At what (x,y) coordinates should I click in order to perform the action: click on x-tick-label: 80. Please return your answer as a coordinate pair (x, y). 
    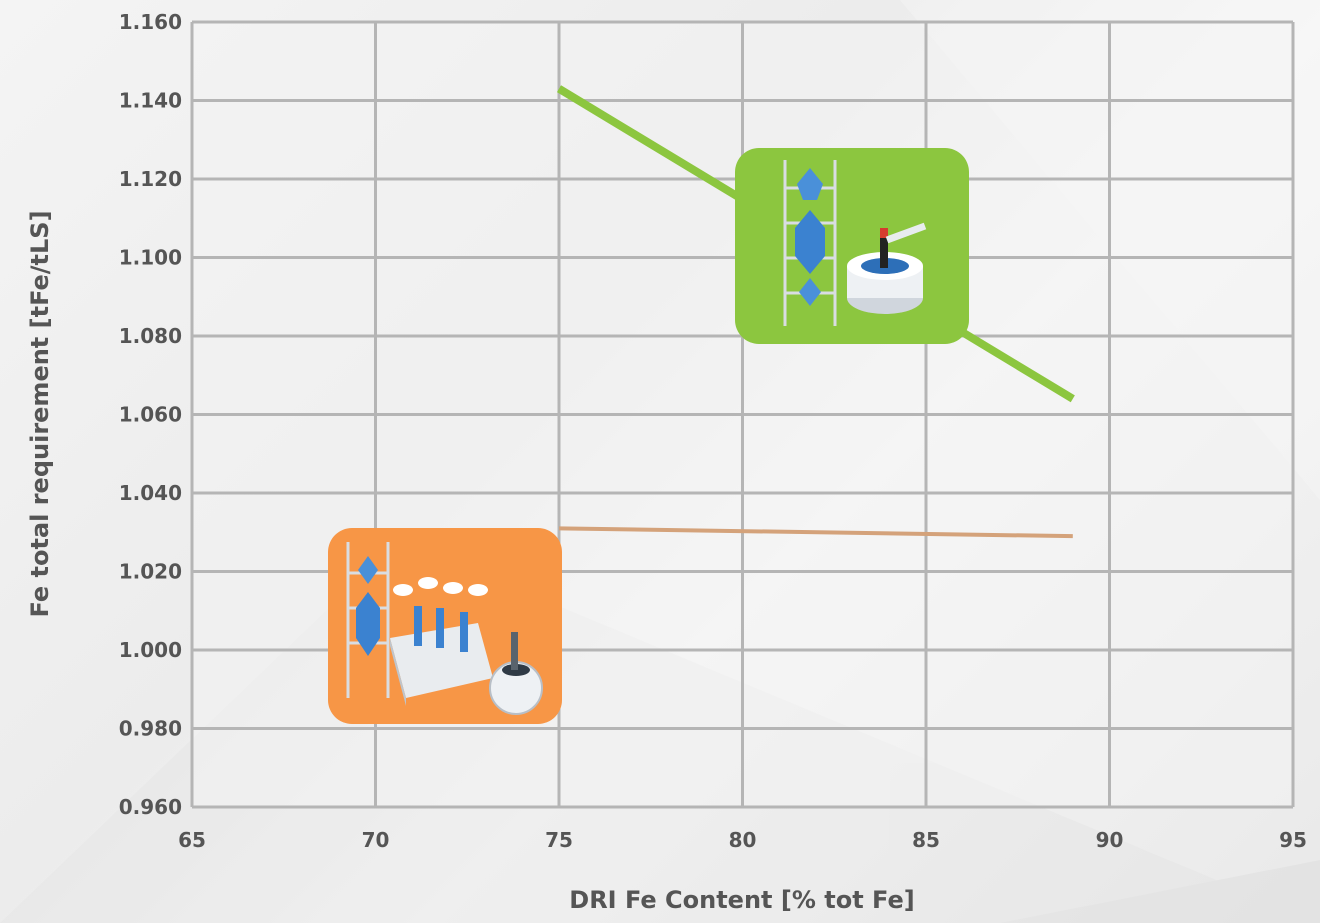
    Looking at the image, I should click on (743, 840).